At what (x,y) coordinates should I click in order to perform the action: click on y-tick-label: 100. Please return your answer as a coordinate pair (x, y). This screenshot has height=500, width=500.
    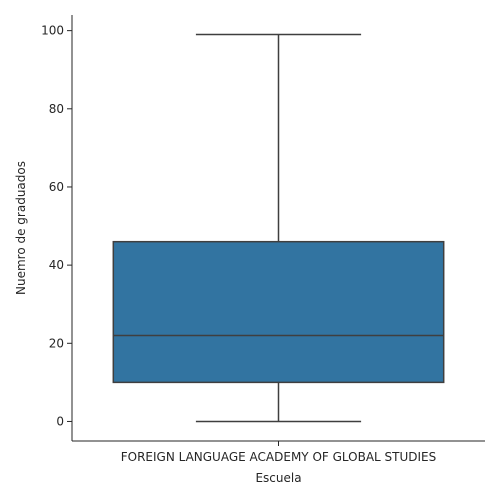
    Looking at the image, I should click on (52, 31).